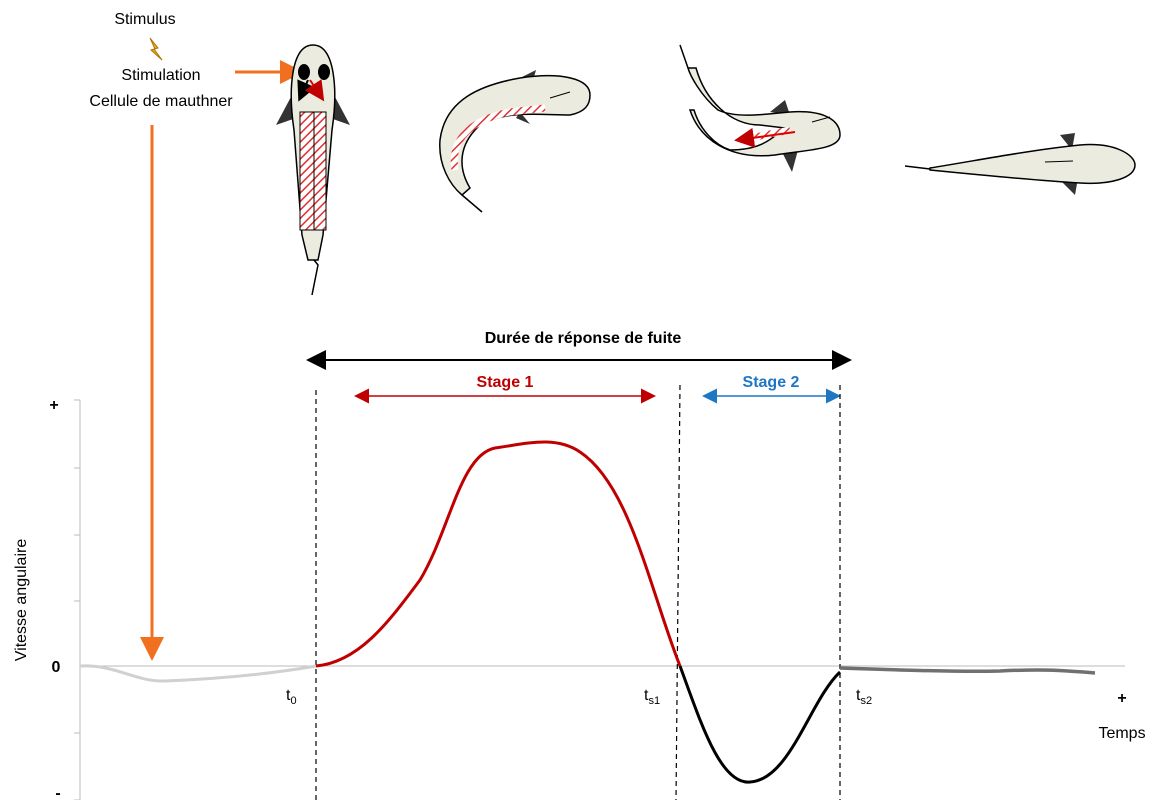 This screenshot has width=1161, height=800. What do you see at coordinates (53, 405) in the screenshot?
I see `y-plus: +` at bounding box center [53, 405].